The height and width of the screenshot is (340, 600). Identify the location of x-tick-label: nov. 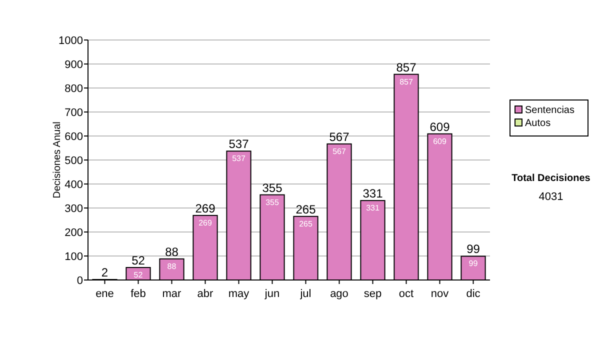
(440, 294).